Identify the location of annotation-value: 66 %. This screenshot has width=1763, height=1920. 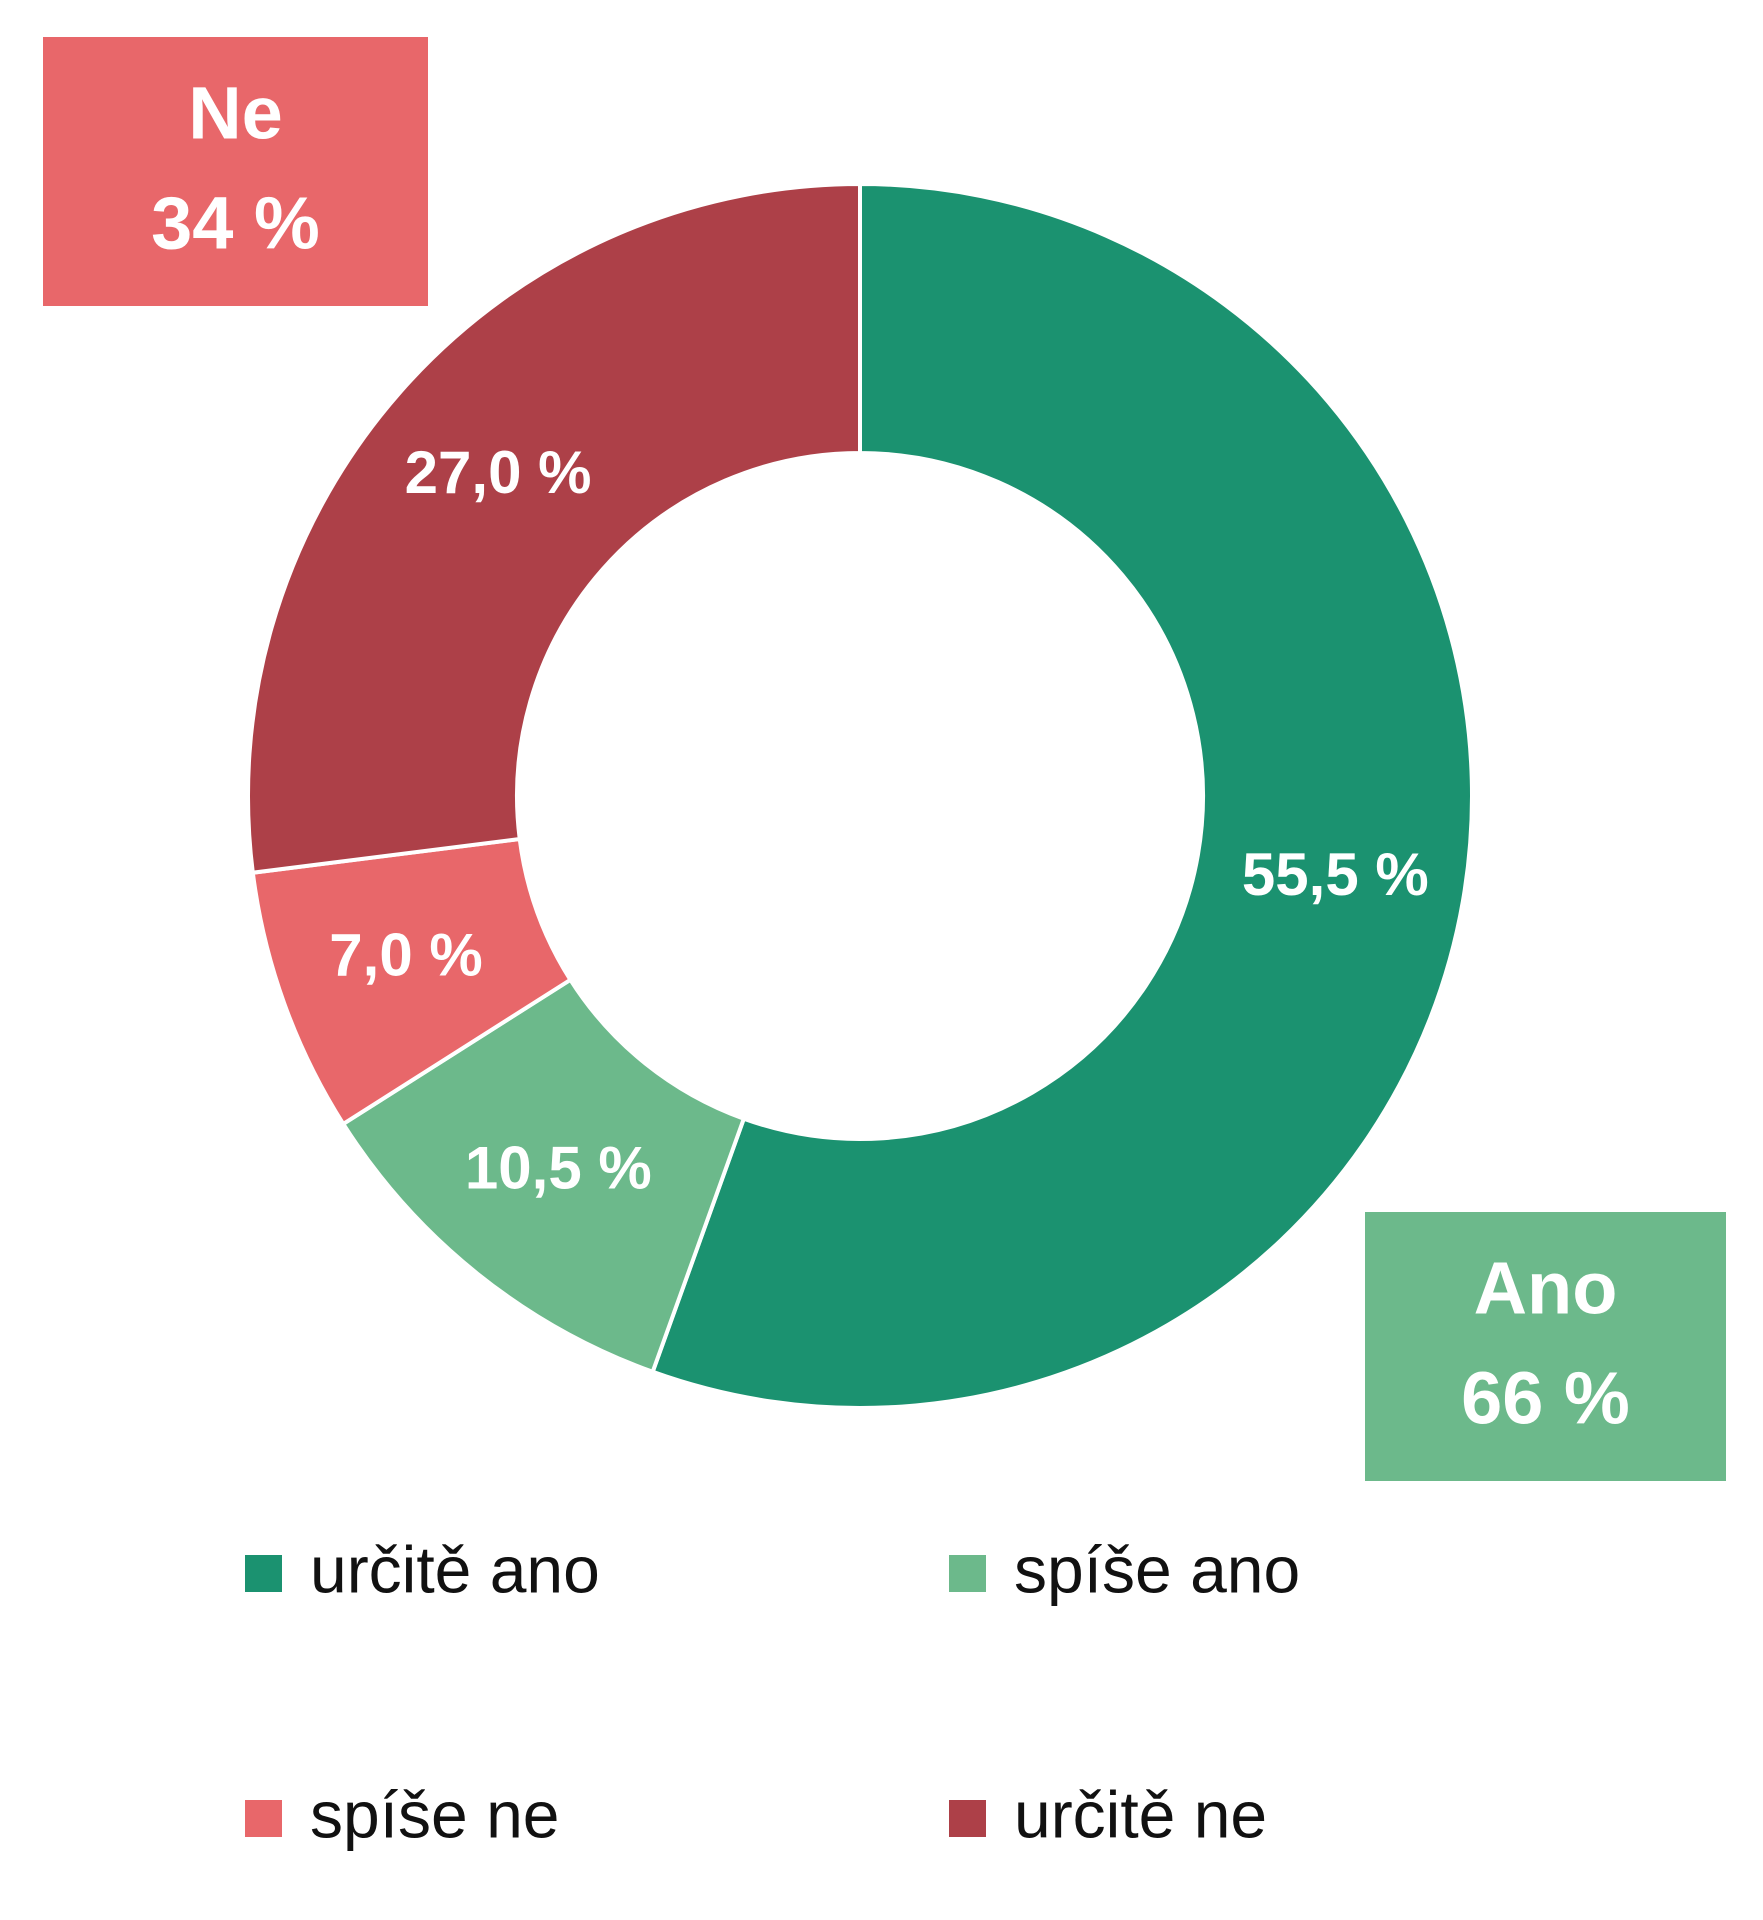
(1545, 1398).